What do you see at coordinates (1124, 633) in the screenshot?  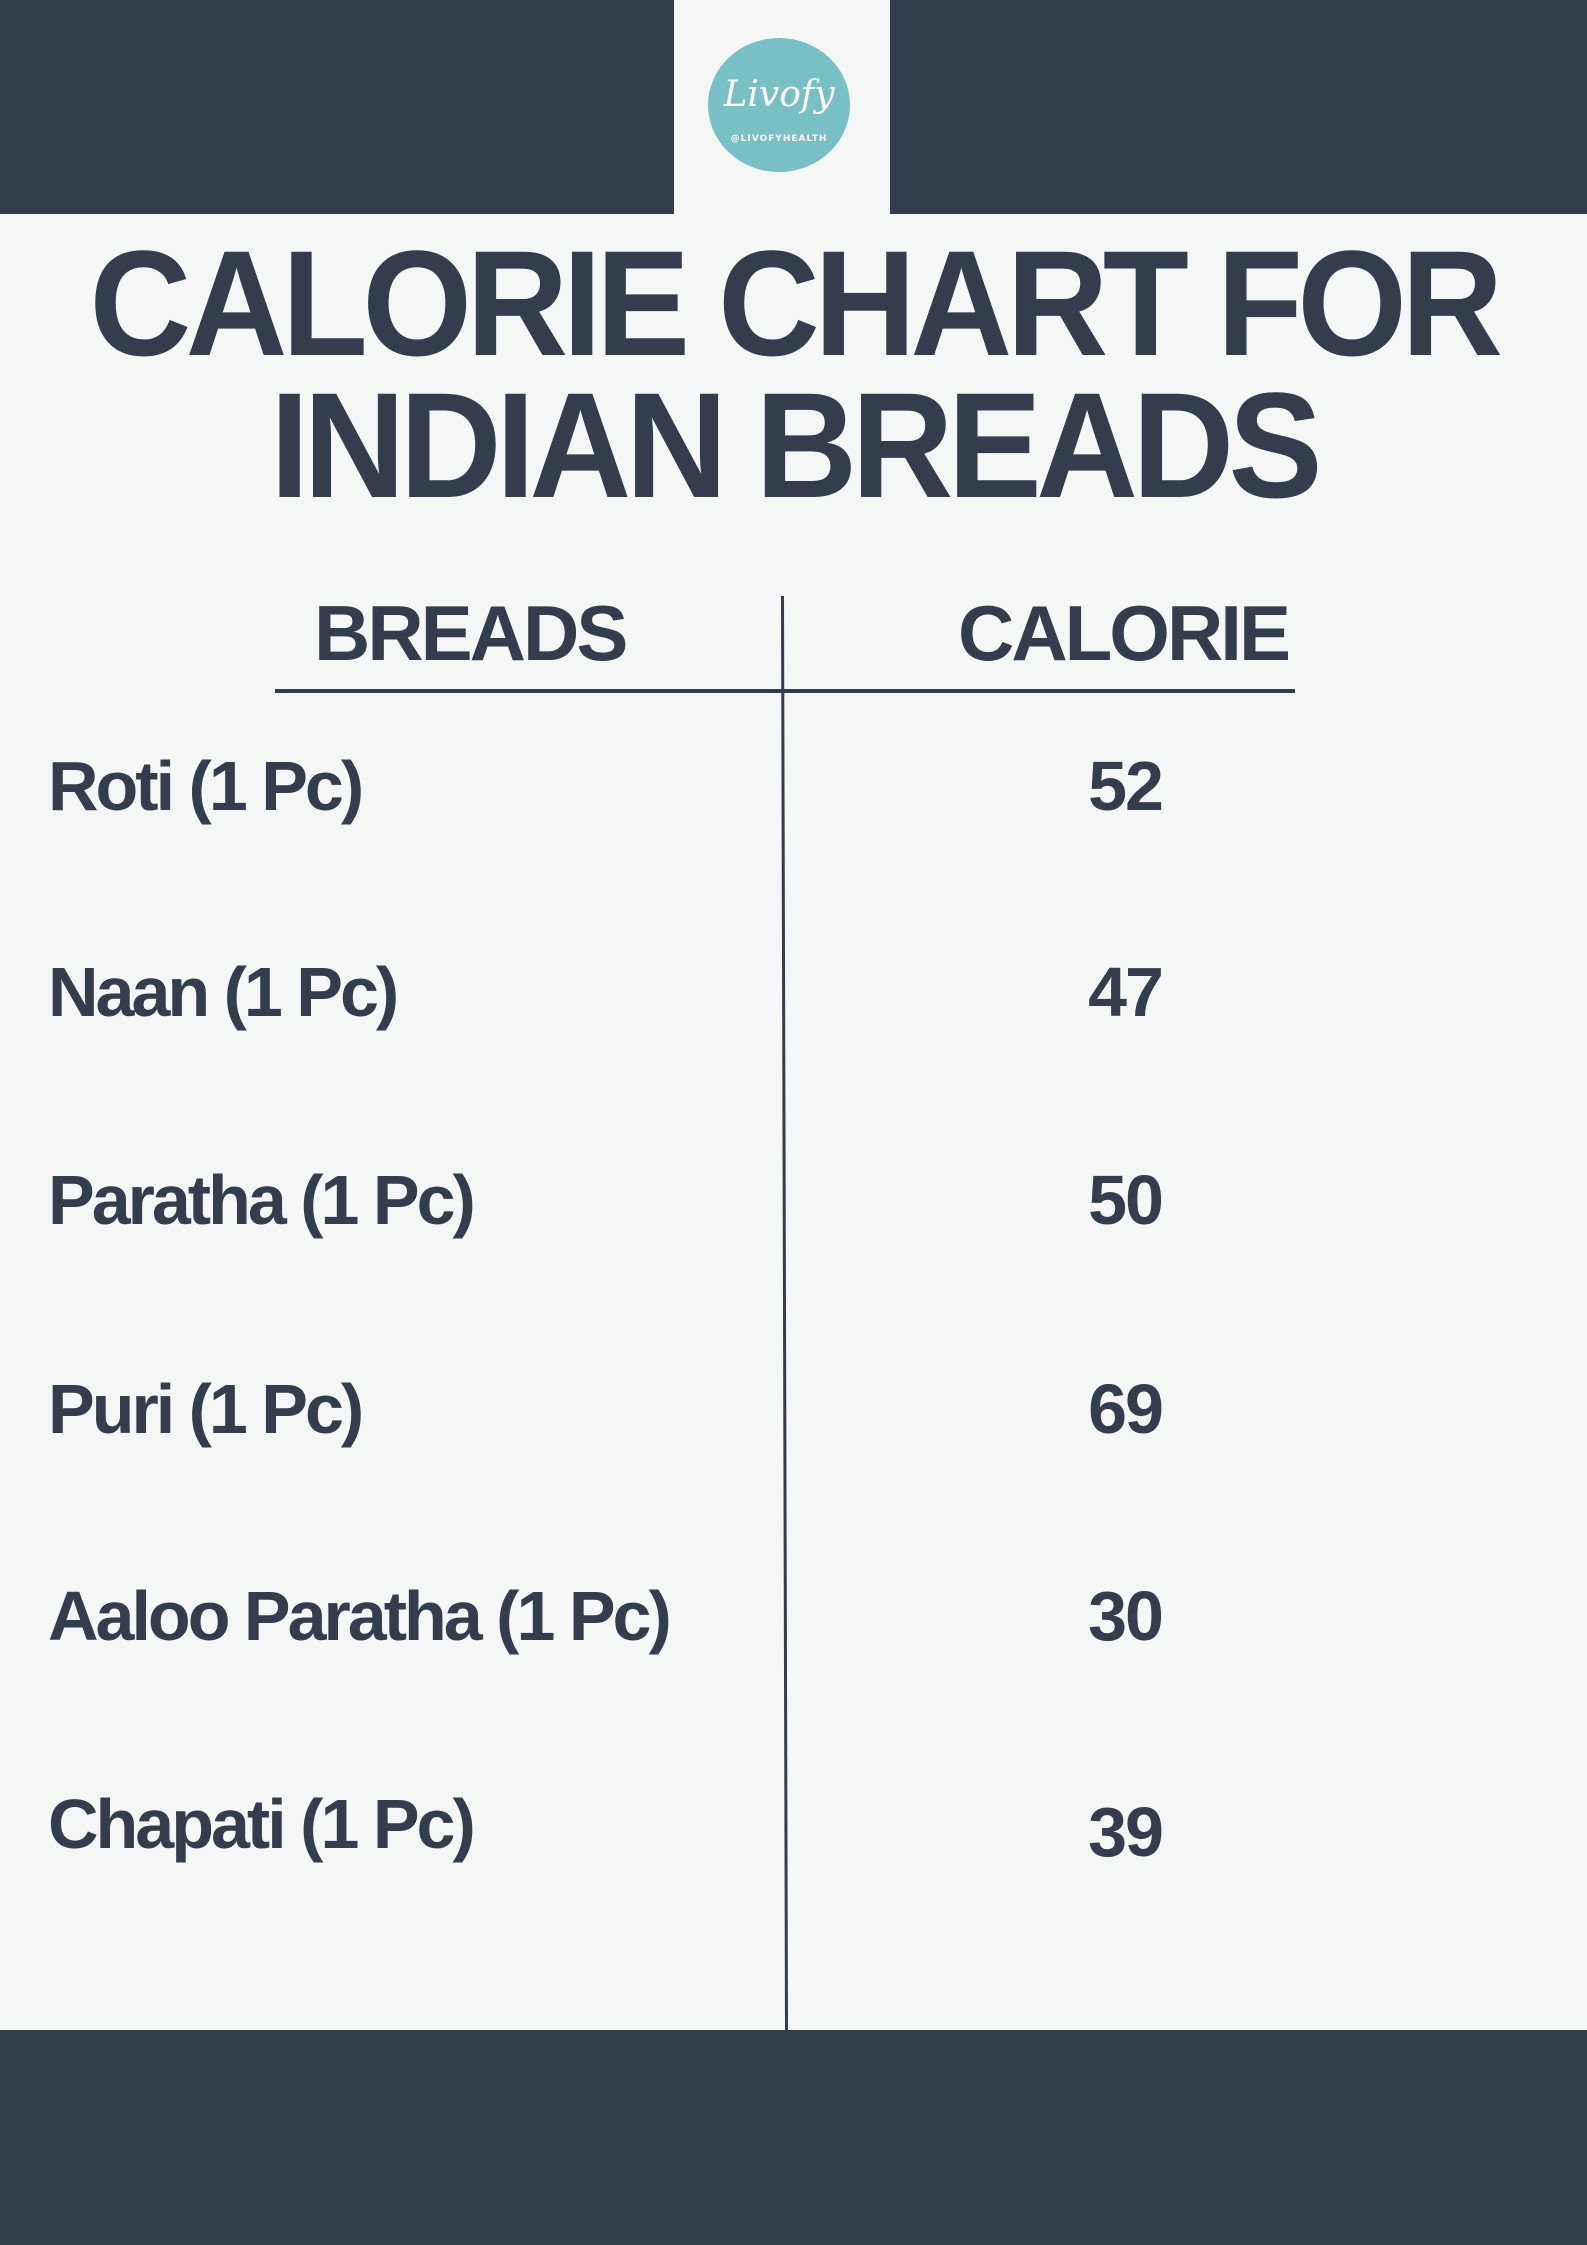 I see `column-header-calorie: CALORIE` at bounding box center [1124, 633].